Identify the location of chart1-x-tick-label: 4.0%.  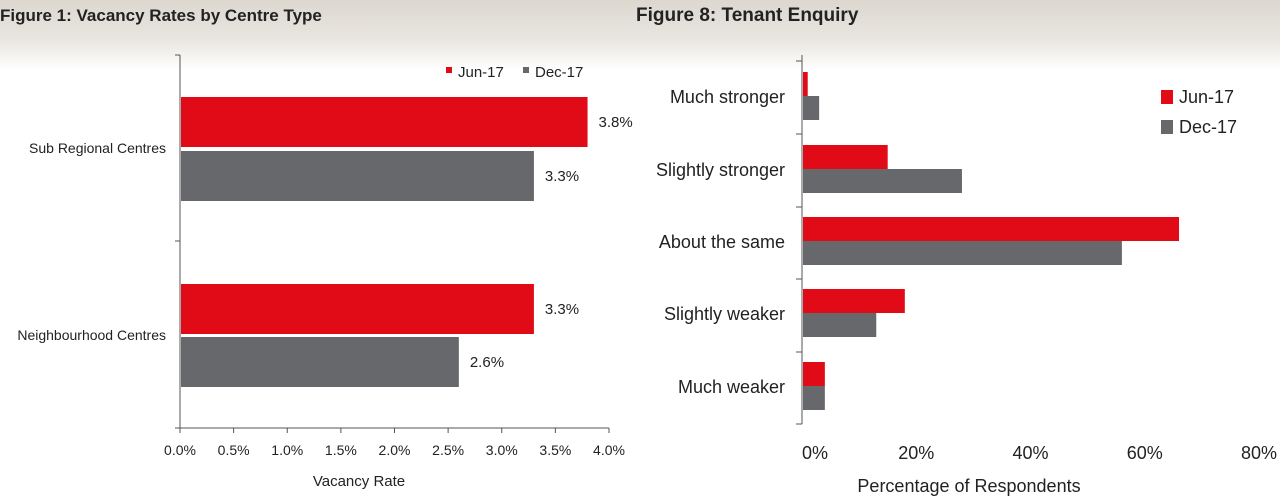
(609, 450).